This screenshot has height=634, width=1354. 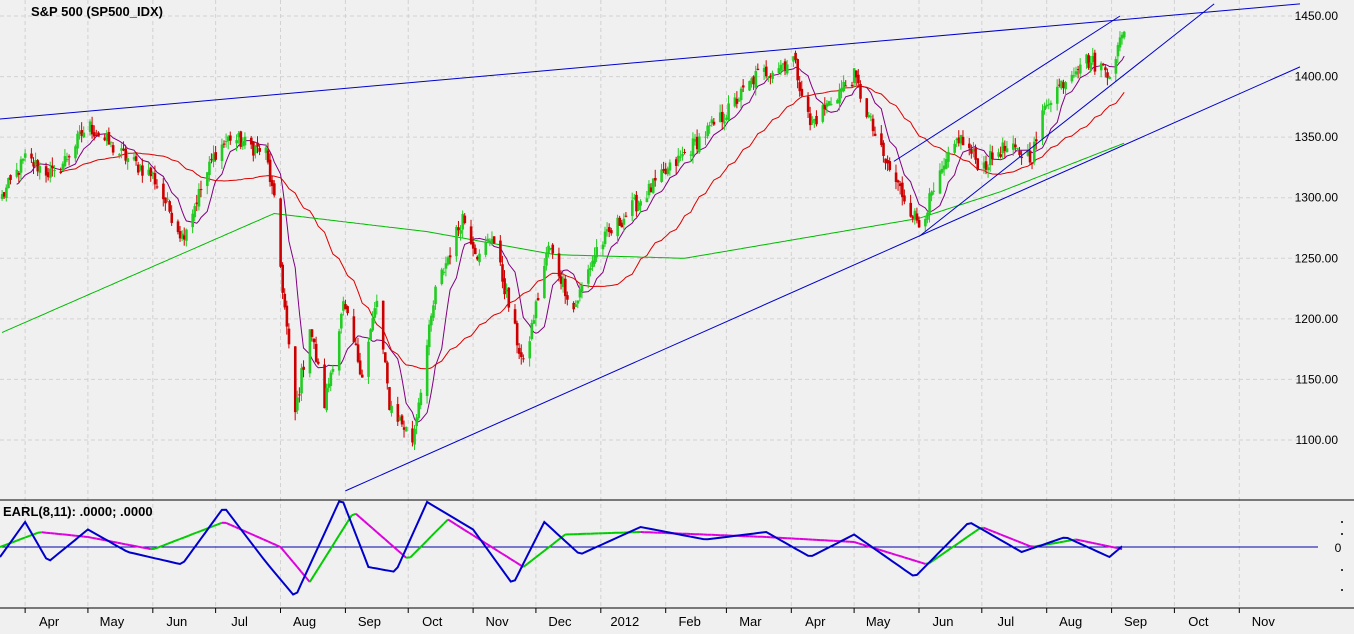 I want to click on x-tick-label: Aug, so click(x=1070, y=621).